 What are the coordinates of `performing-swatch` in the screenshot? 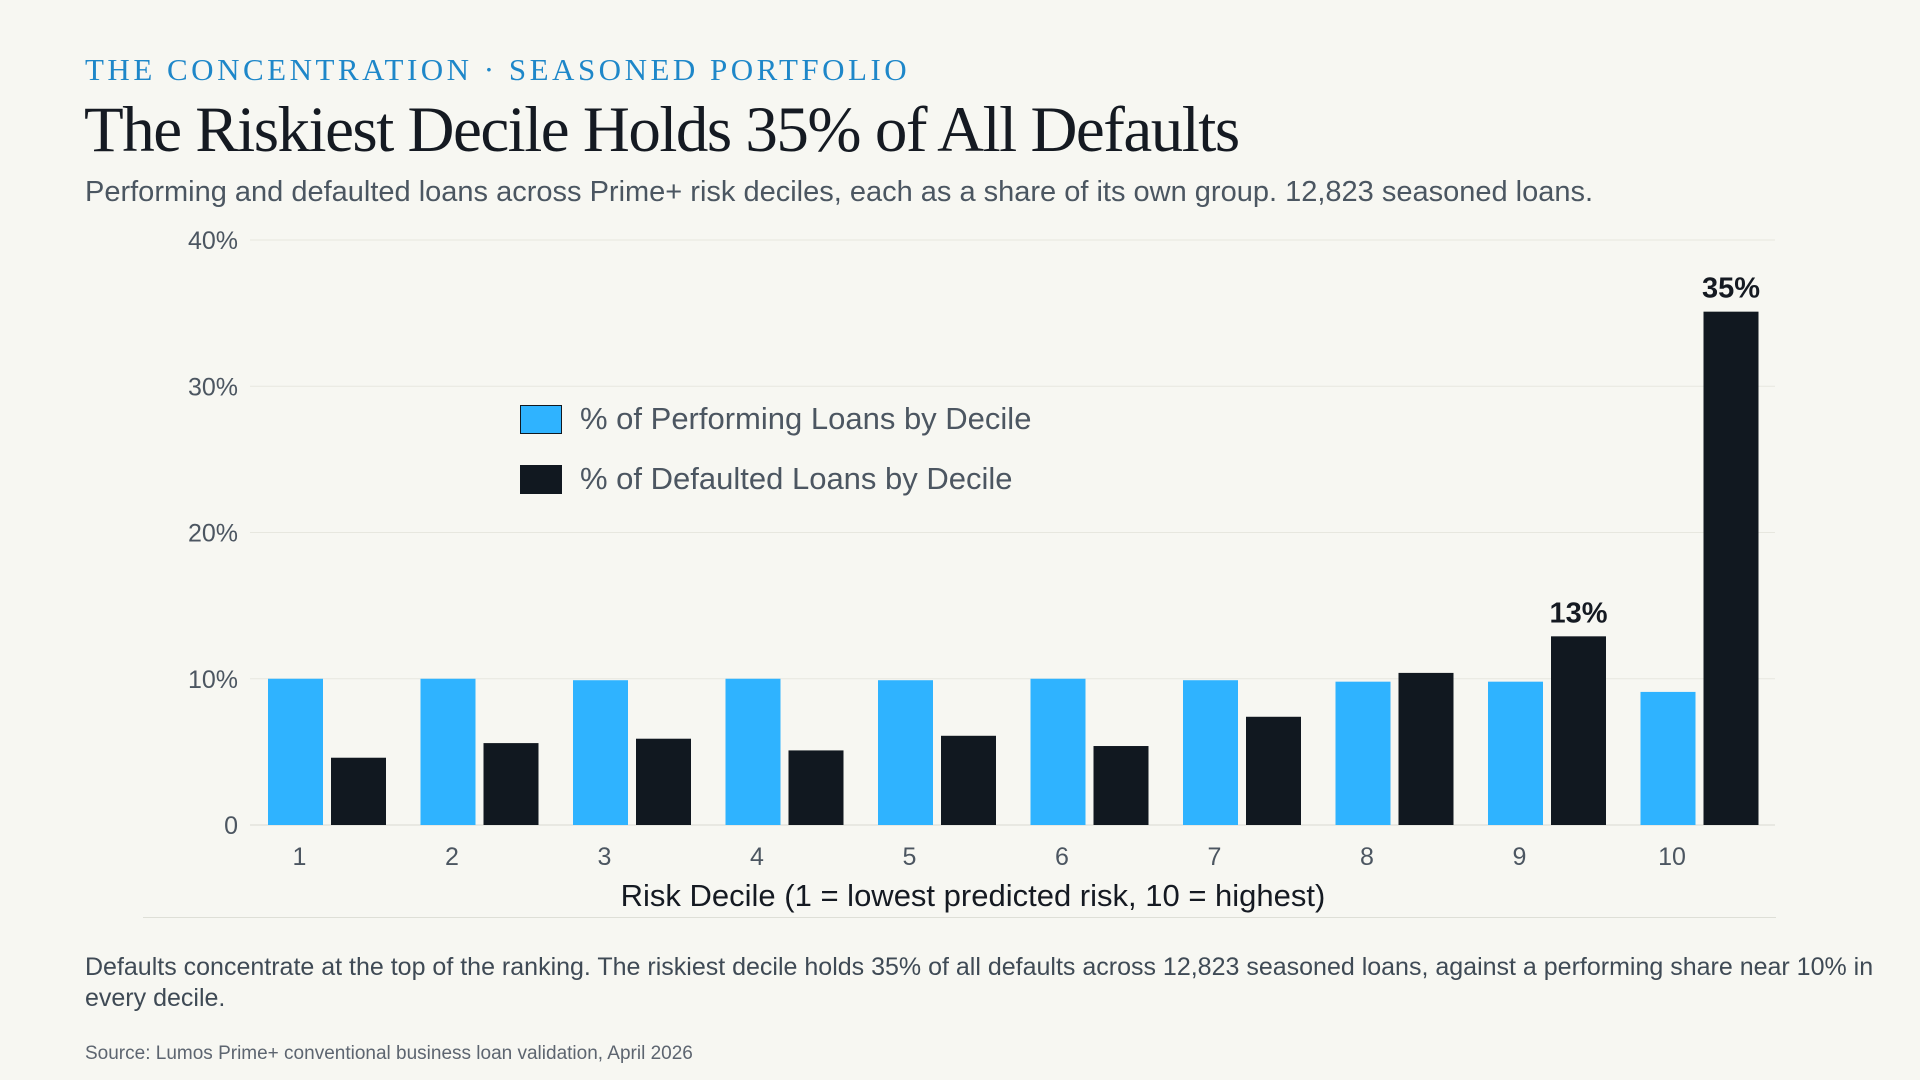 It's located at (541, 419).